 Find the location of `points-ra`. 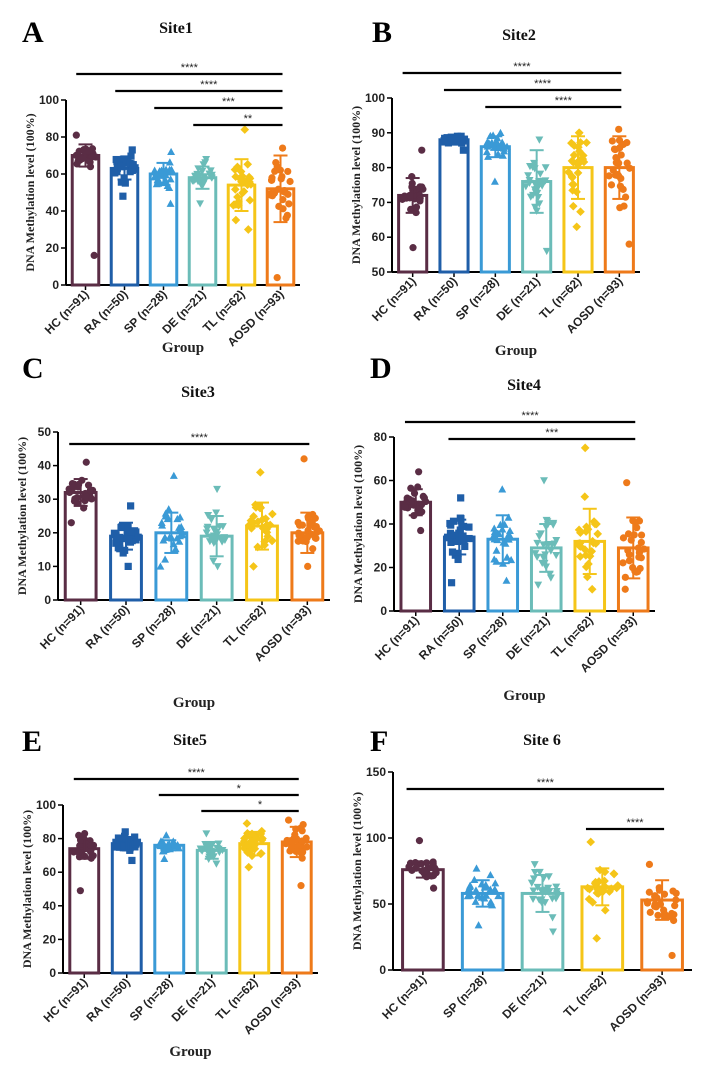

points-ra is located at coordinates (125, 173).